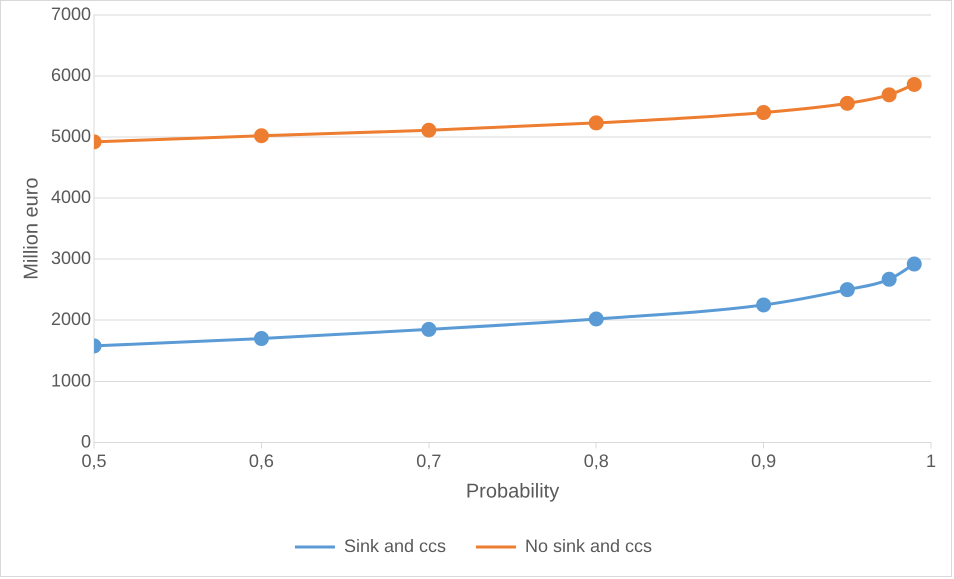 Image resolution: width=954 pixels, height=579 pixels. What do you see at coordinates (71, 74) in the screenshot?
I see `y-tick-label: 6000` at bounding box center [71, 74].